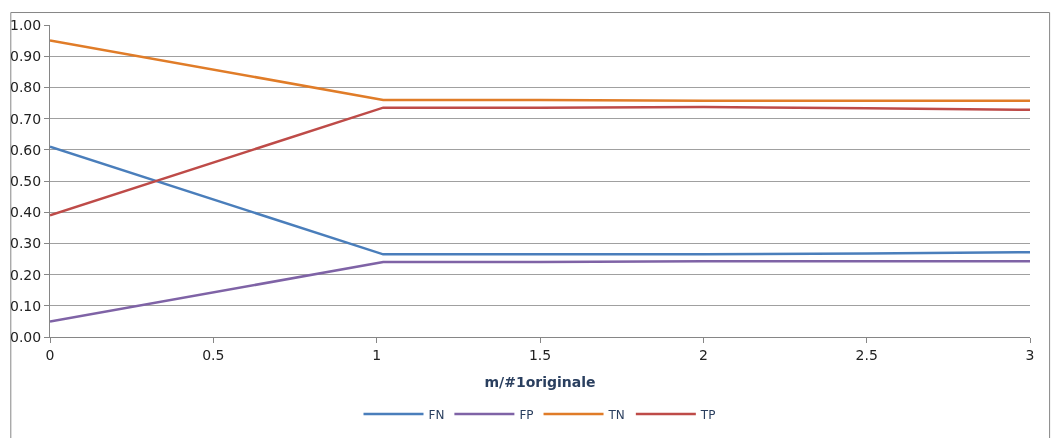  Describe the element at coordinates (26, 87) in the screenshot. I see `y-tick-label: 0.80` at that location.